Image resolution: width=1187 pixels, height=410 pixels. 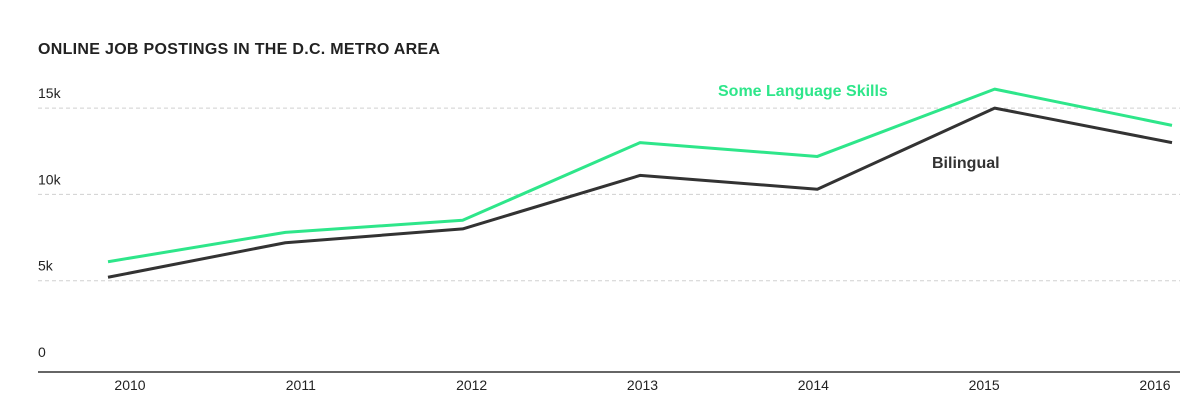 What do you see at coordinates (129, 385) in the screenshot?
I see `x-tick-label: 2010` at bounding box center [129, 385].